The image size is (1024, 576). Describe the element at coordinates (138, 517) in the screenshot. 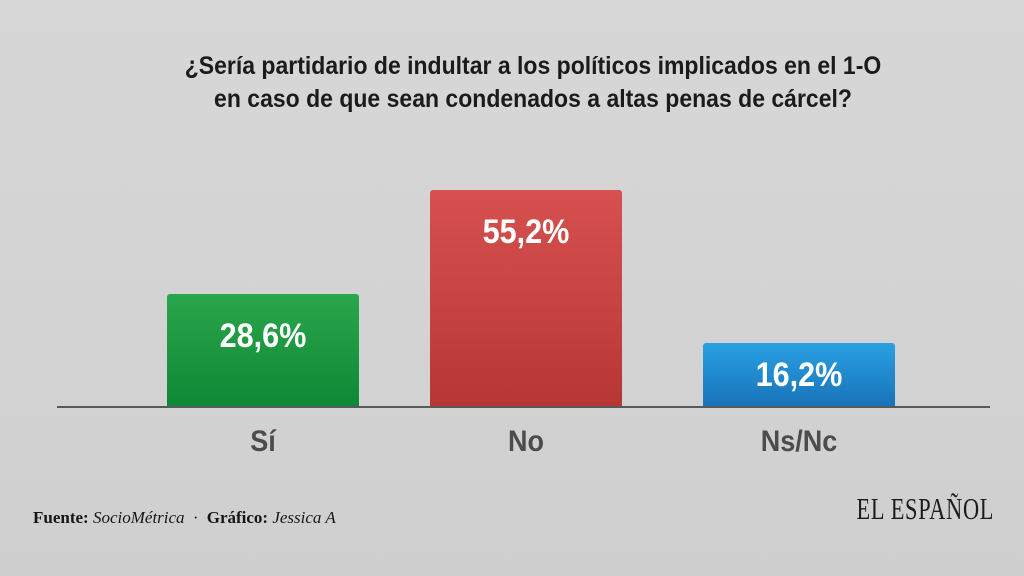

I see `source-value: SocioMétrica` at that location.